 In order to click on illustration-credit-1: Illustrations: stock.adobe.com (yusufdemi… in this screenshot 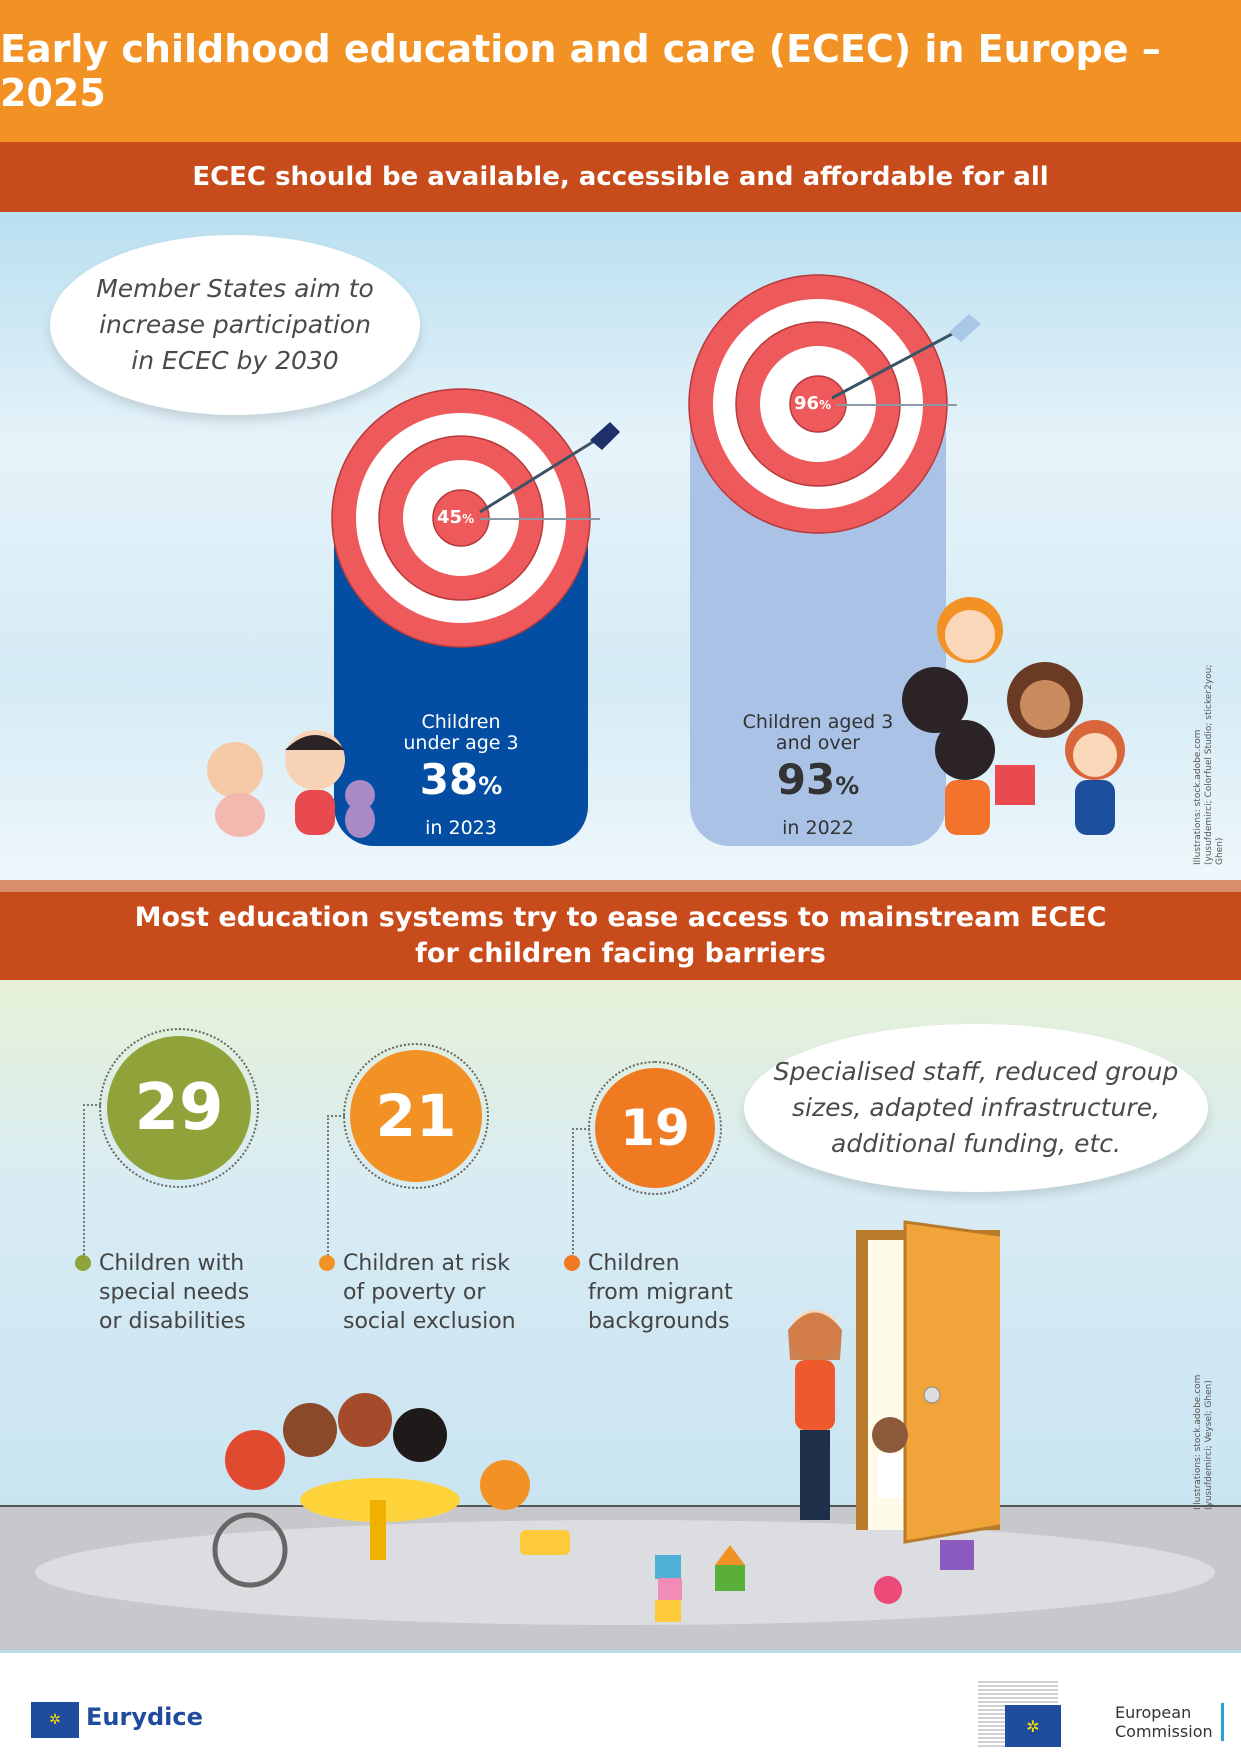, I will do `click(1209, 764)`.